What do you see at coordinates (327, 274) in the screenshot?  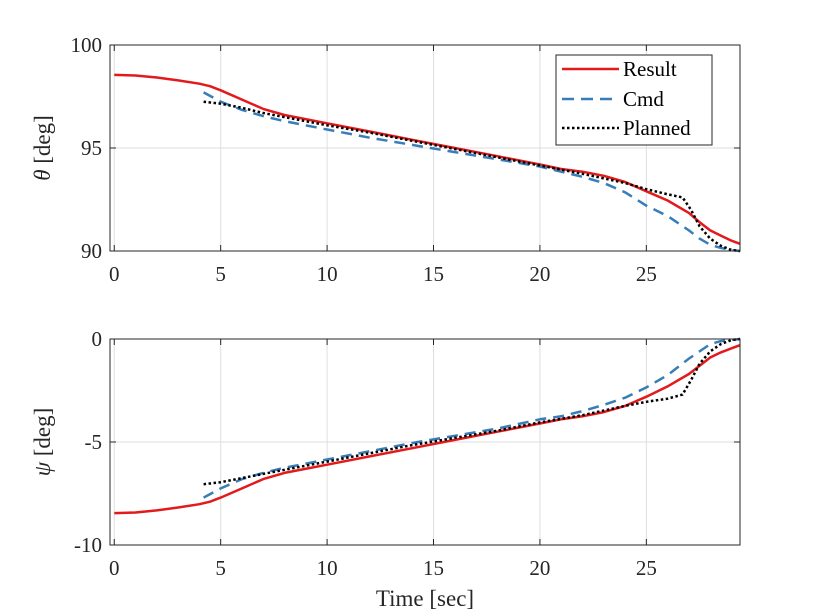 I see `theta-xtick-label: 10` at bounding box center [327, 274].